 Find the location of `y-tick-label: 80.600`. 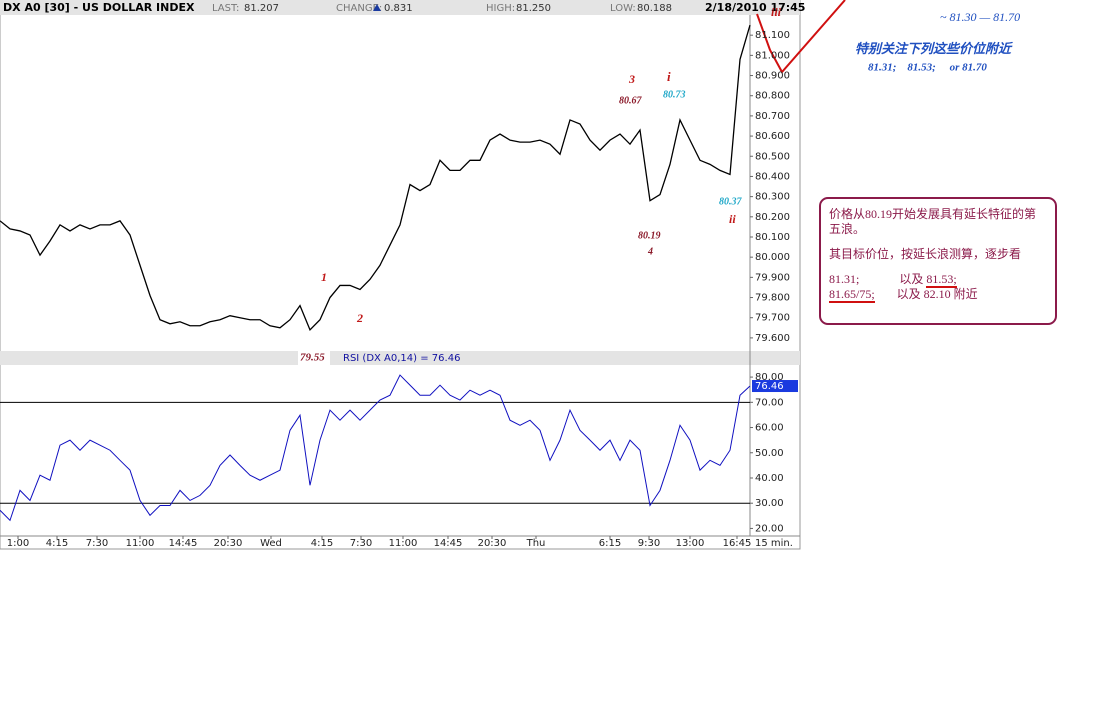

y-tick-label: 80.600 is located at coordinates (772, 136).